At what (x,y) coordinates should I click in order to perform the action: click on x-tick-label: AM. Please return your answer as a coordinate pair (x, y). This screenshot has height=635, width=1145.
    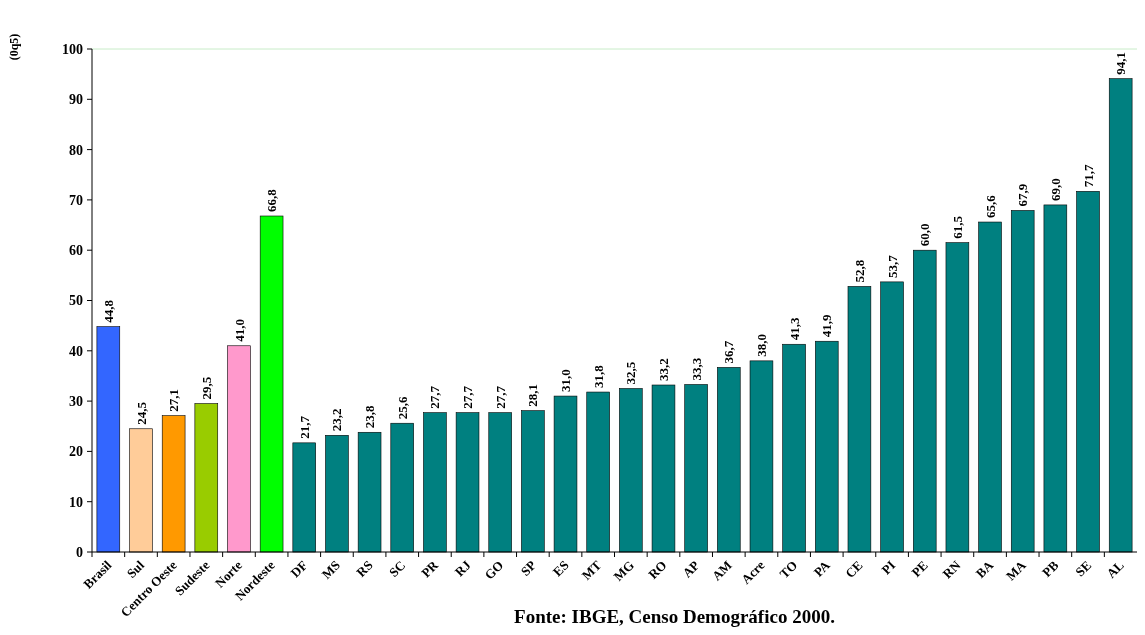
    Looking at the image, I should click on (721, 570).